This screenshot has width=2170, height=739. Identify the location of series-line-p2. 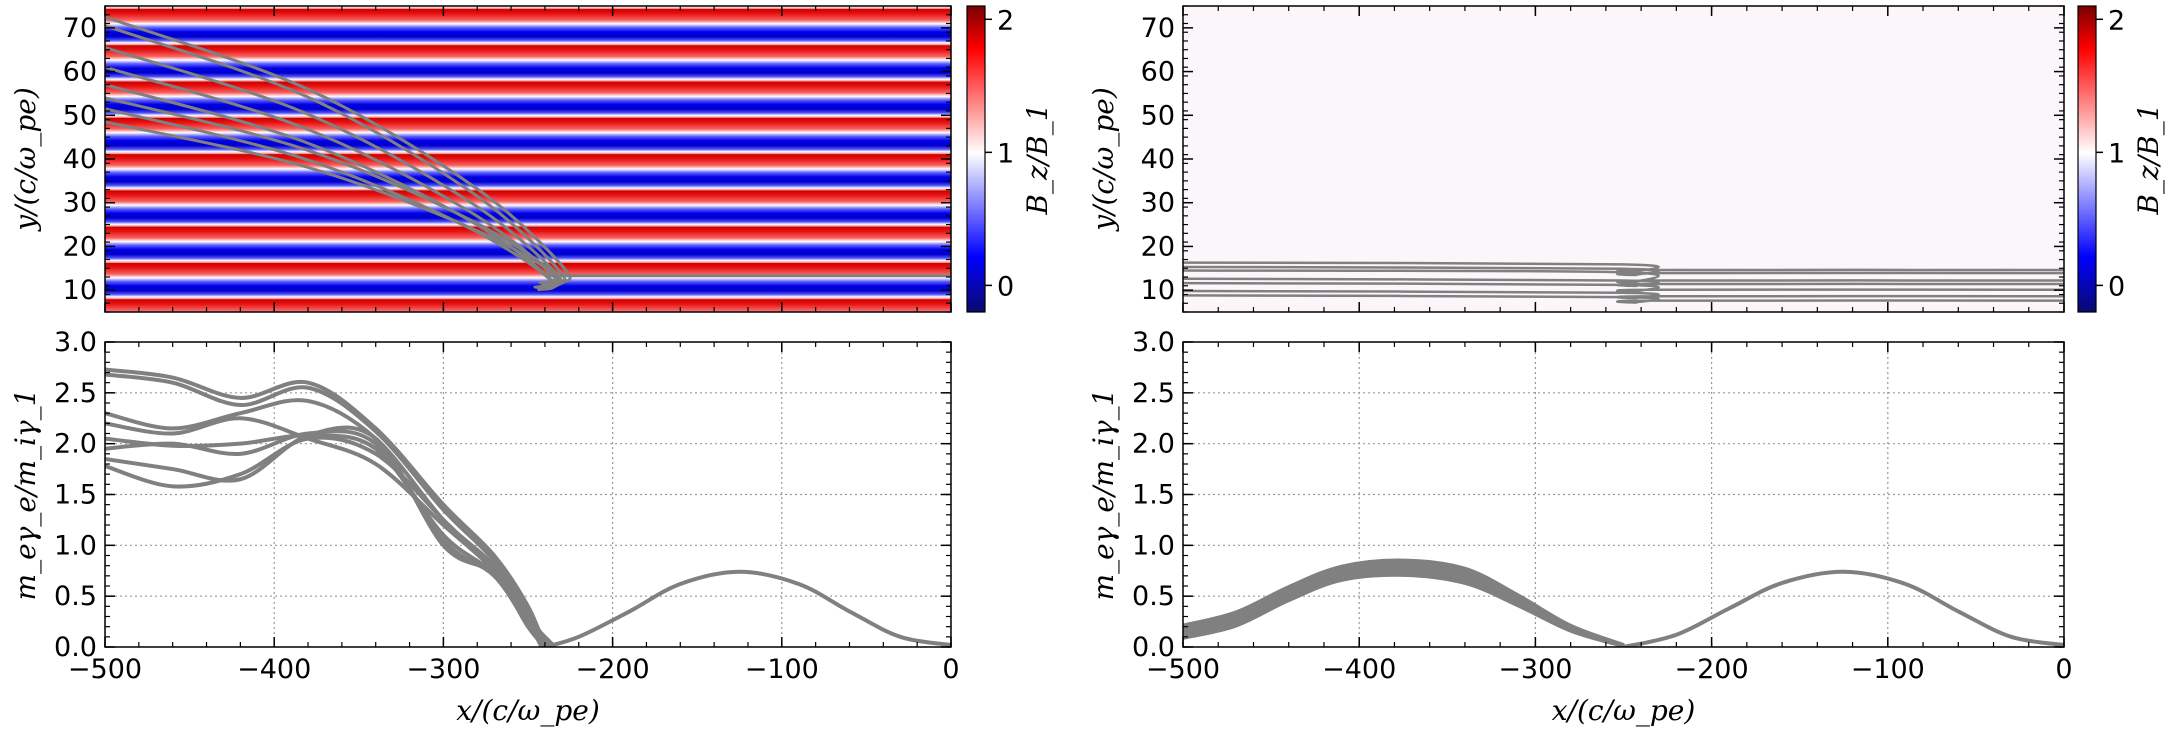
(326, 511).